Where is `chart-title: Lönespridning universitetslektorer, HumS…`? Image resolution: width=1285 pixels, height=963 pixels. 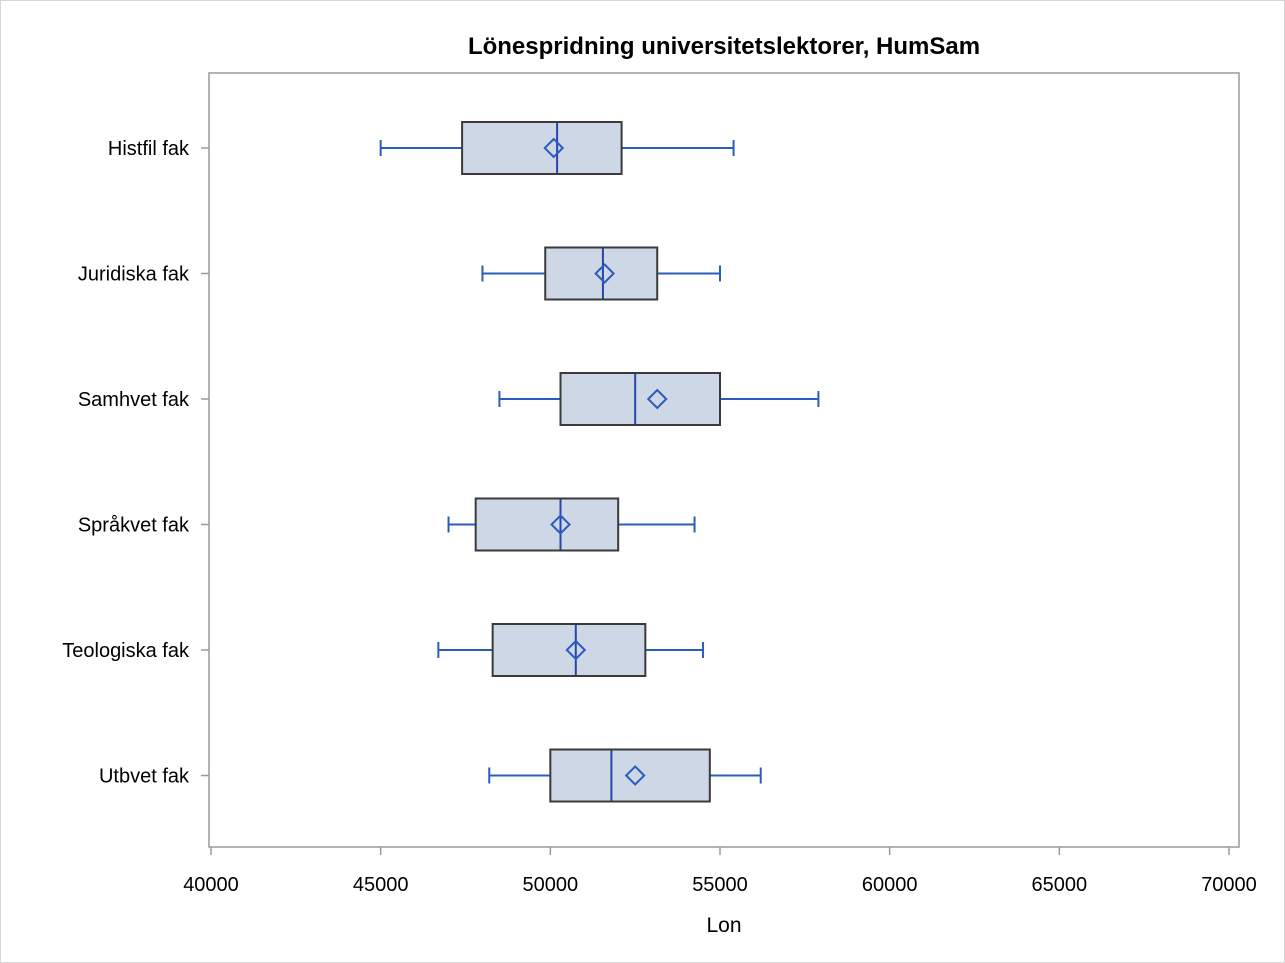 chart-title: Lönespridning universitetslektorer, HumS… is located at coordinates (724, 46).